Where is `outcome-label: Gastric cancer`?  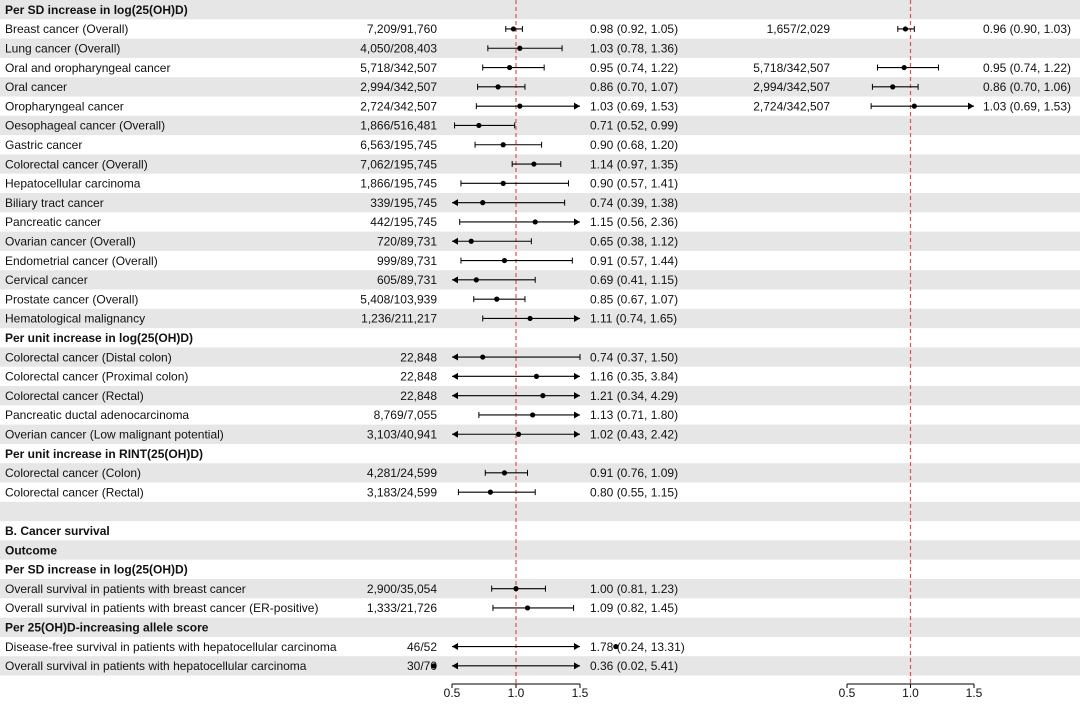 outcome-label: Gastric cancer is located at coordinates (43, 145).